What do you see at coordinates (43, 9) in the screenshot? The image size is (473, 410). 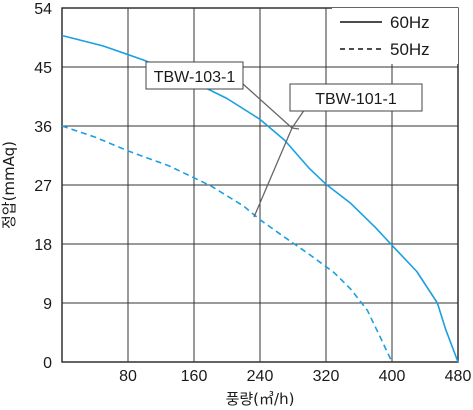 I see `y-tick-label: 54` at bounding box center [43, 9].